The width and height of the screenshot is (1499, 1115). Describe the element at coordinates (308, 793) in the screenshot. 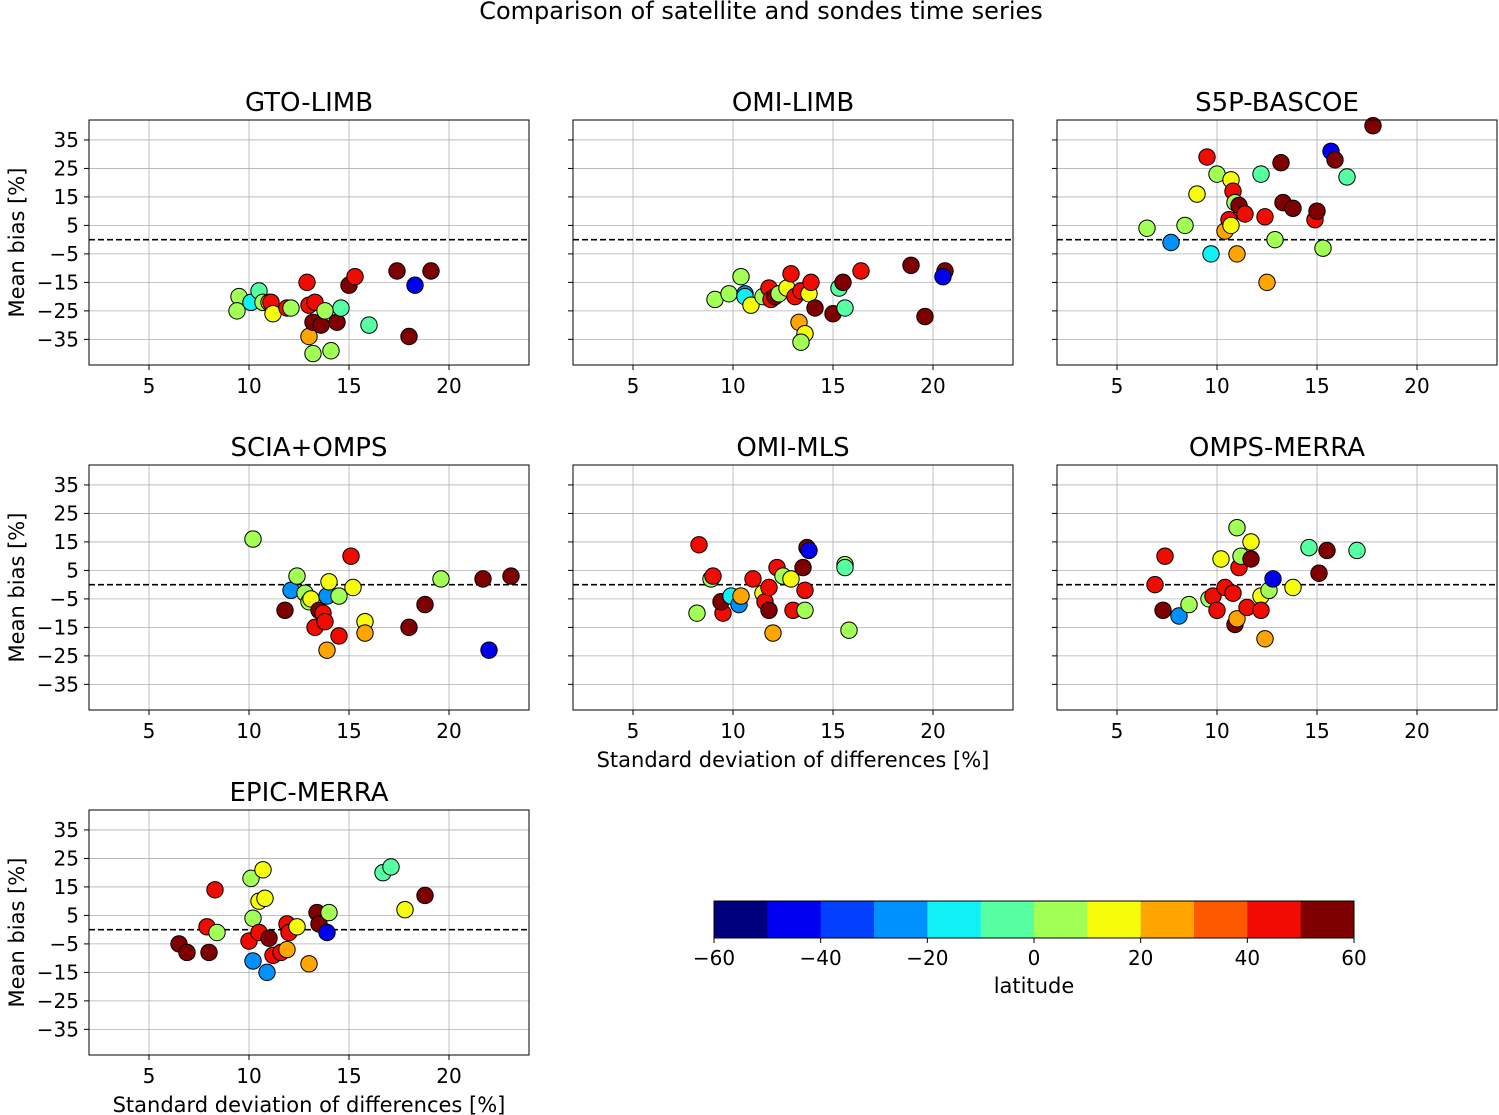

I see `panel-title: EPIC-MERRA` at that location.